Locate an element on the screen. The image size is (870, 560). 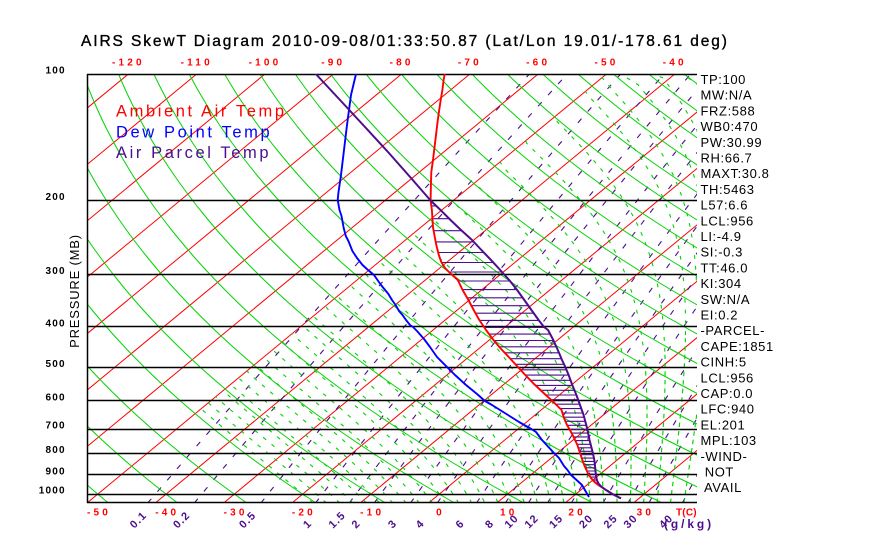
svg-text: -90 is located at coordinates (333, 63).